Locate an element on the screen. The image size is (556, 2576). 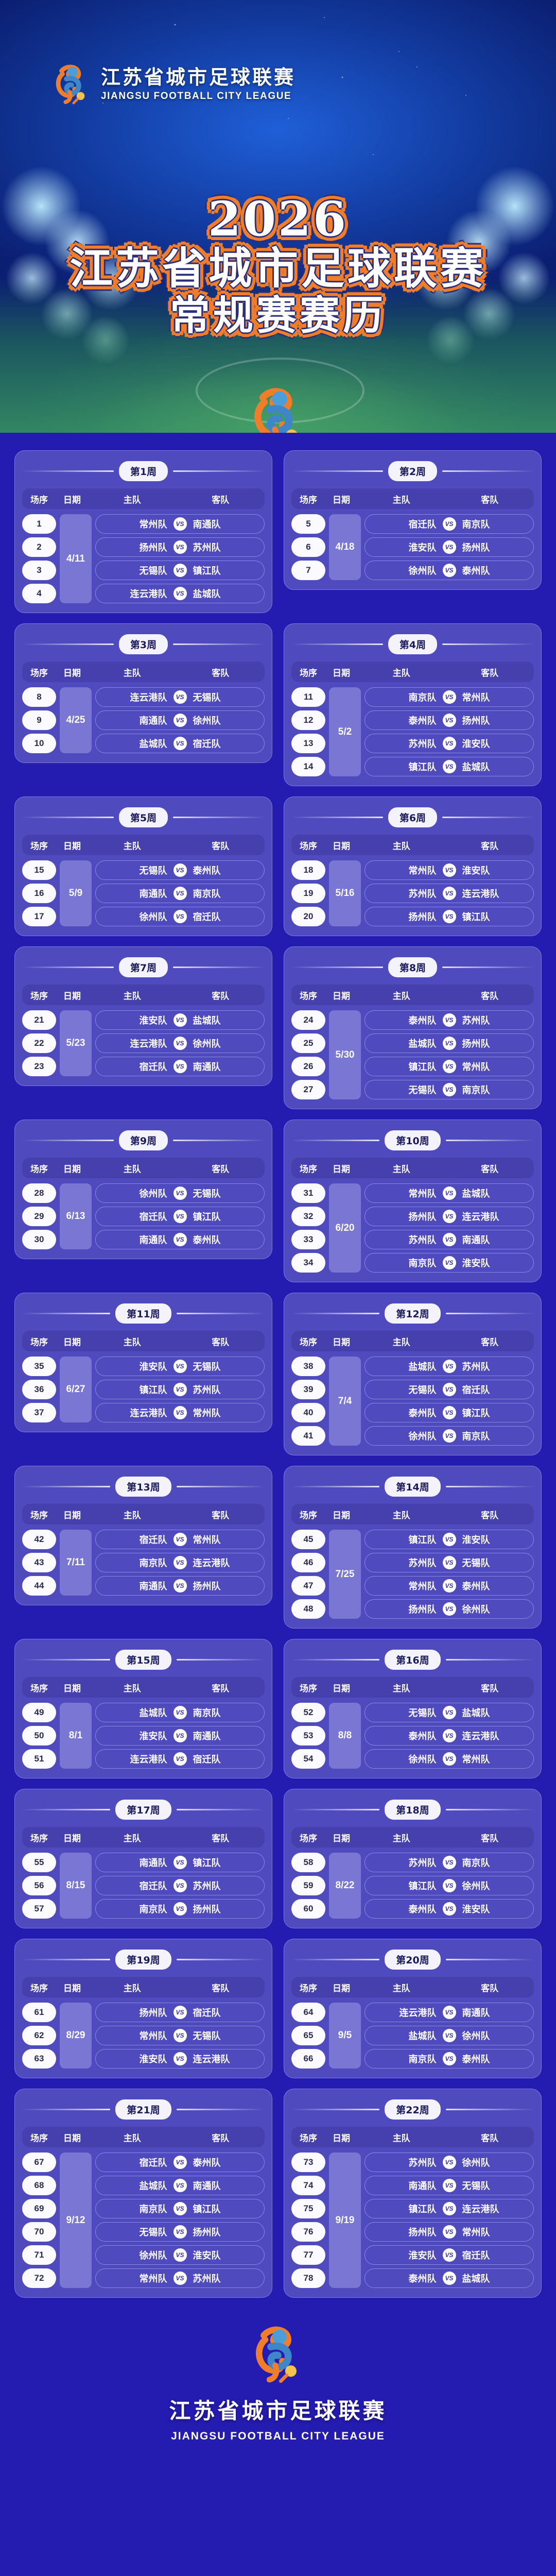
match-row: 宿迁队 VS 苏州队 is located at coordinates (180, 1885).